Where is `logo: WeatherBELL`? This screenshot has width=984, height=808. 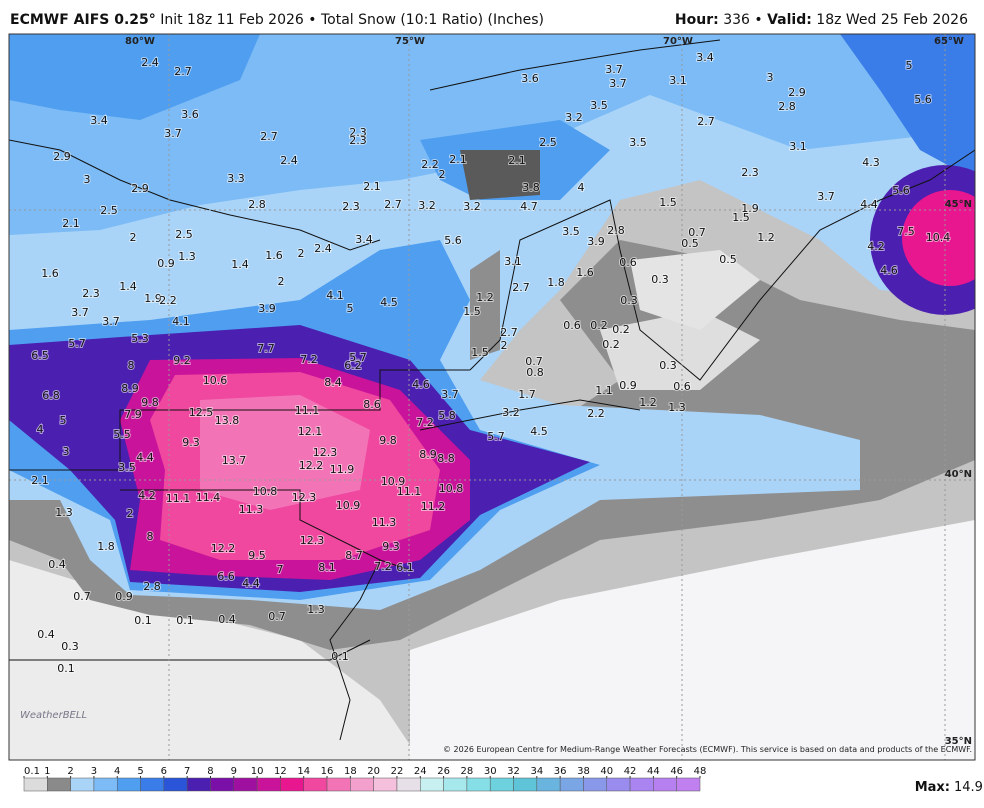
logo: WeatherBELL is located at coordinates (53, 715).